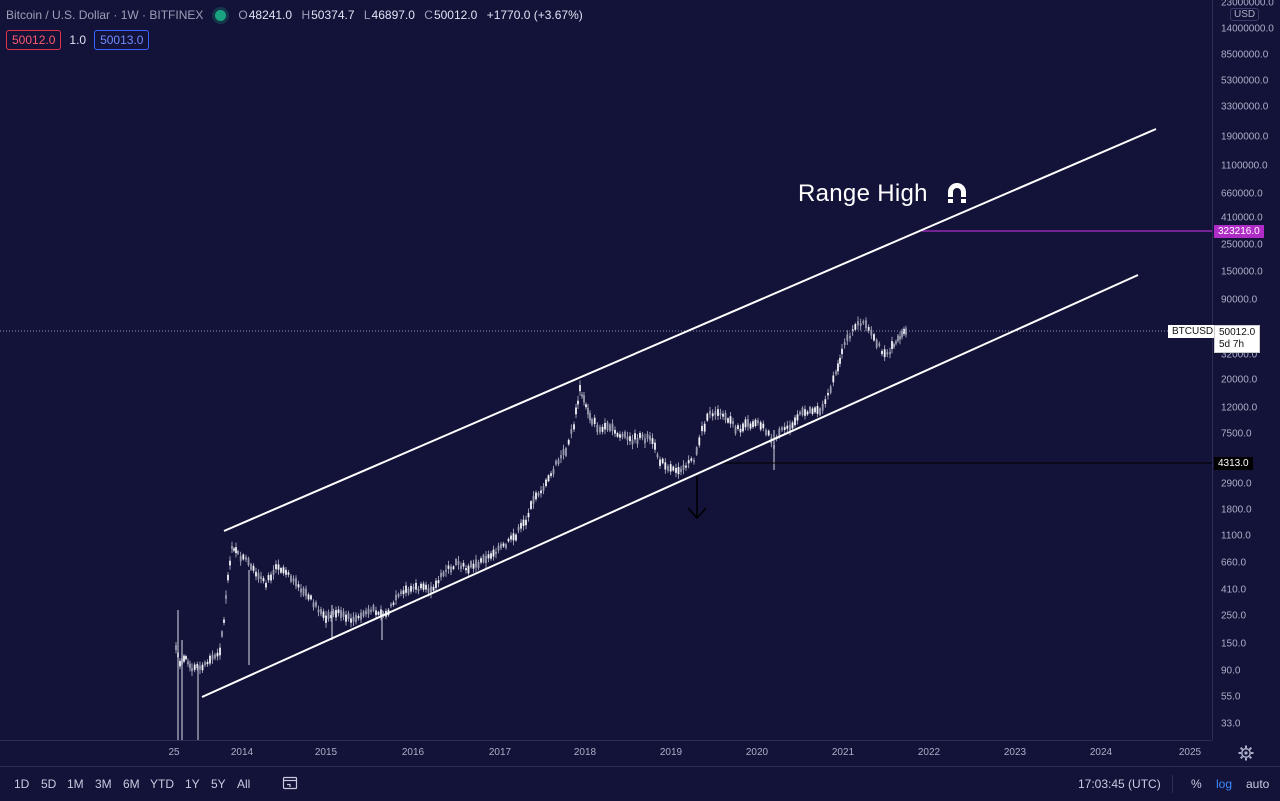 This screenshot has height=801, width=1280. What do you see at coordinates (863, 193) in the screenshot?
I see `range-high-annotation: Range High` at bounding box center [863, 193].